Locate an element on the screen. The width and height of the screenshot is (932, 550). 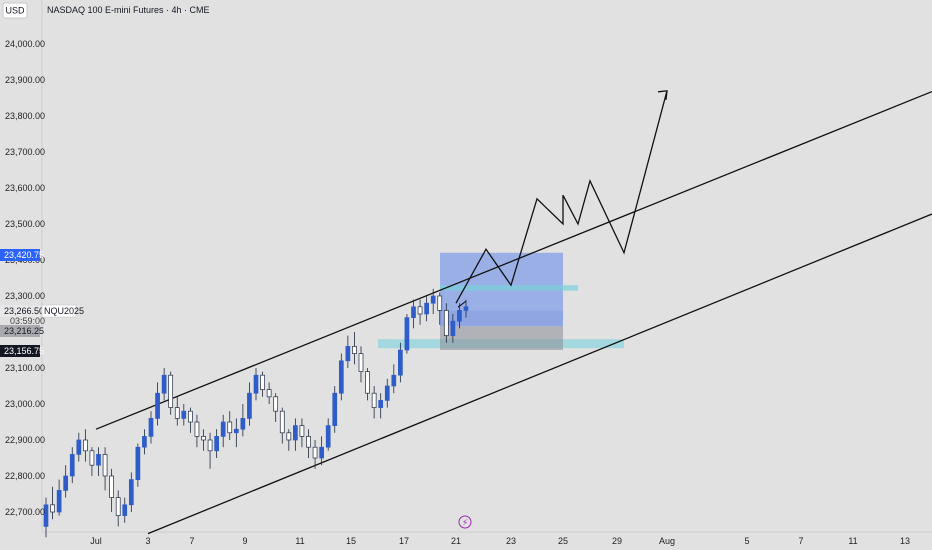
price-tick-label: 22,700.00 is located at coordinates (25, 512).